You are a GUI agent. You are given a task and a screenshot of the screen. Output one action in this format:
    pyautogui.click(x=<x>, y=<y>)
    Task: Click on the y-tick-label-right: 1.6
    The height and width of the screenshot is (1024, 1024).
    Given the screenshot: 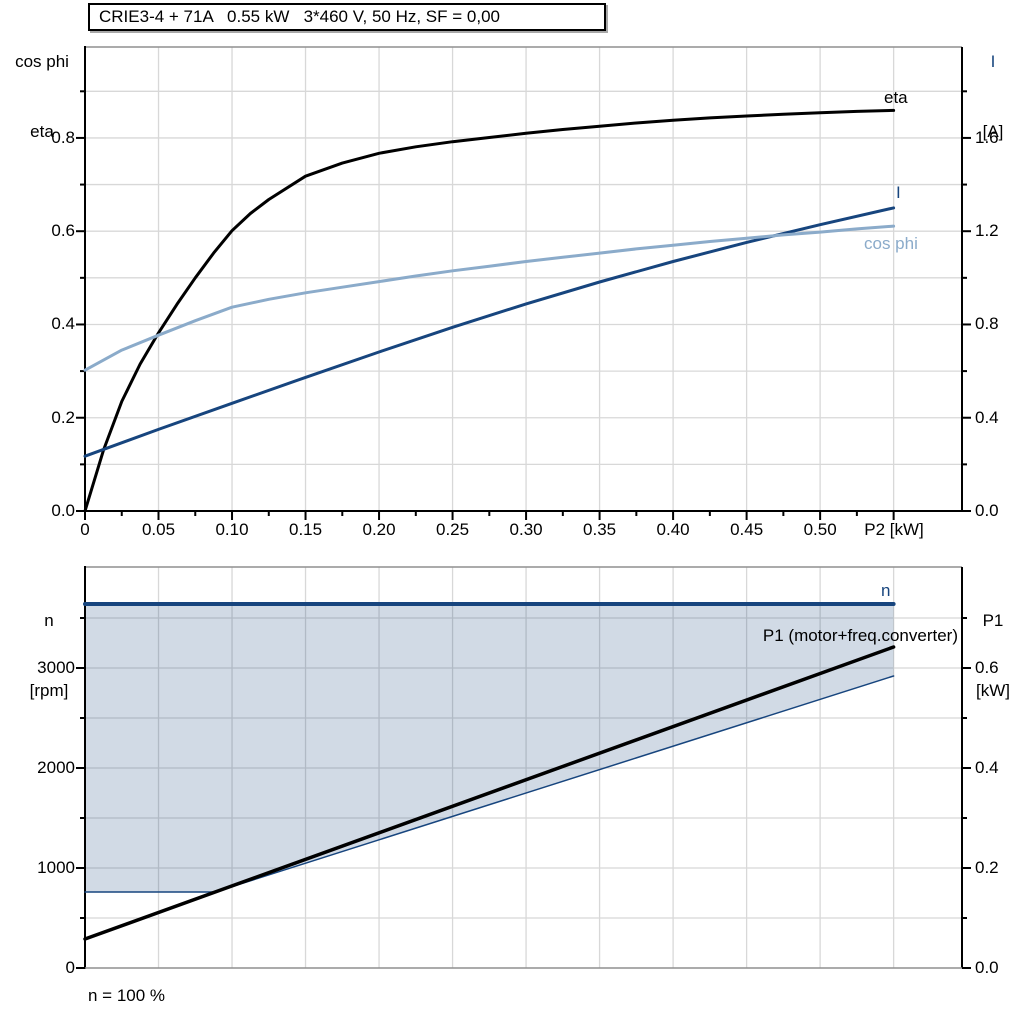 What is the action you would take?
    pyautogui.click(x=987, y=137)
    